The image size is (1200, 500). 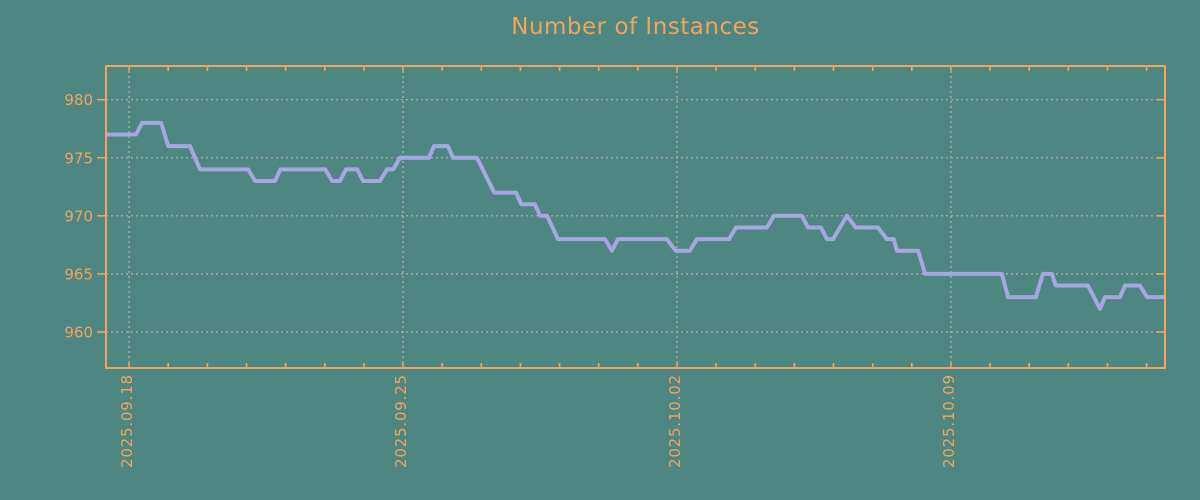 What do you see at coordinates (78, 158) in the screenshot?
I see `y-tick-label: 975` at bounding box center [78, 158].